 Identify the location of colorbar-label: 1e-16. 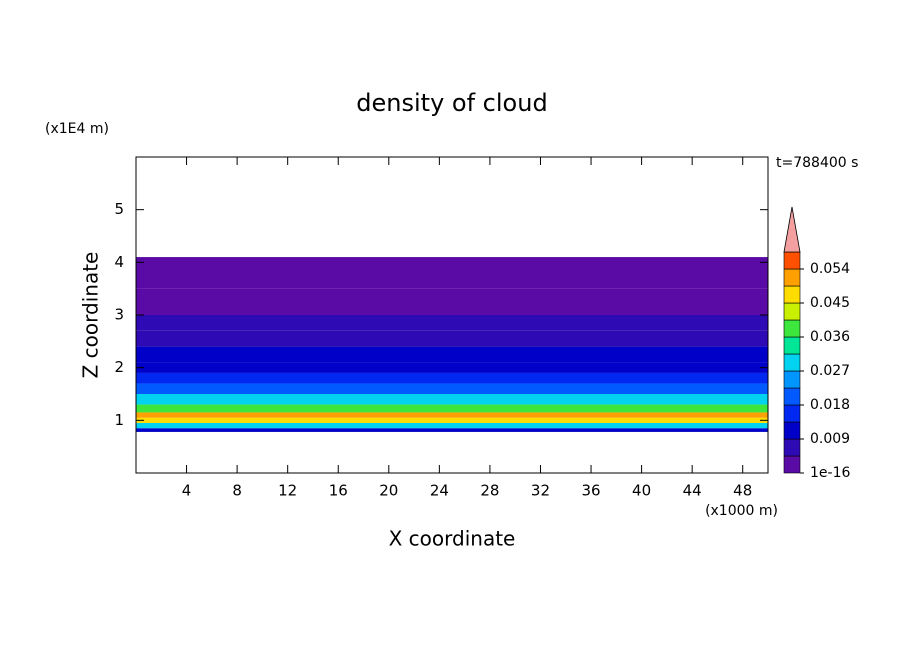
(830, 473).